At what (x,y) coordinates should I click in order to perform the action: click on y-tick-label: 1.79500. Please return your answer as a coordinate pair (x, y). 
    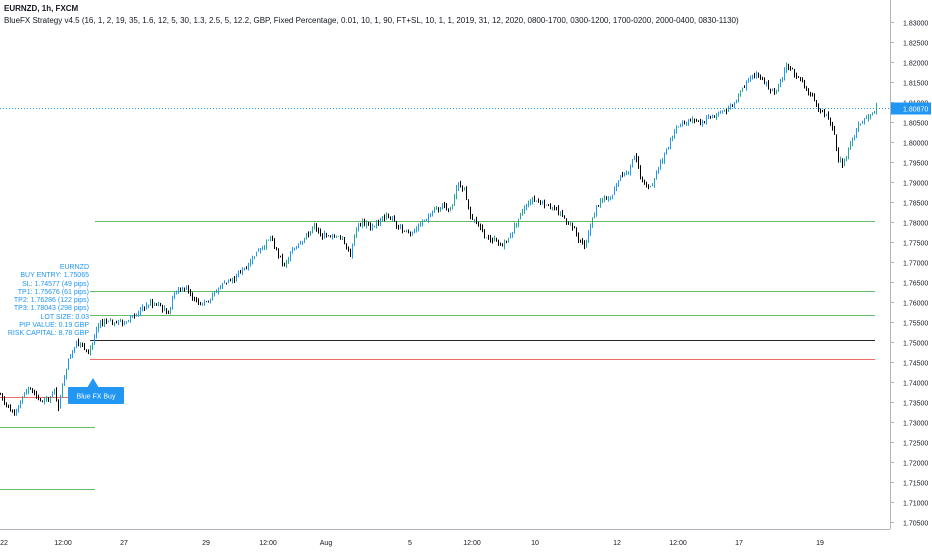
    Looking at the image, I should click on (915, 164).